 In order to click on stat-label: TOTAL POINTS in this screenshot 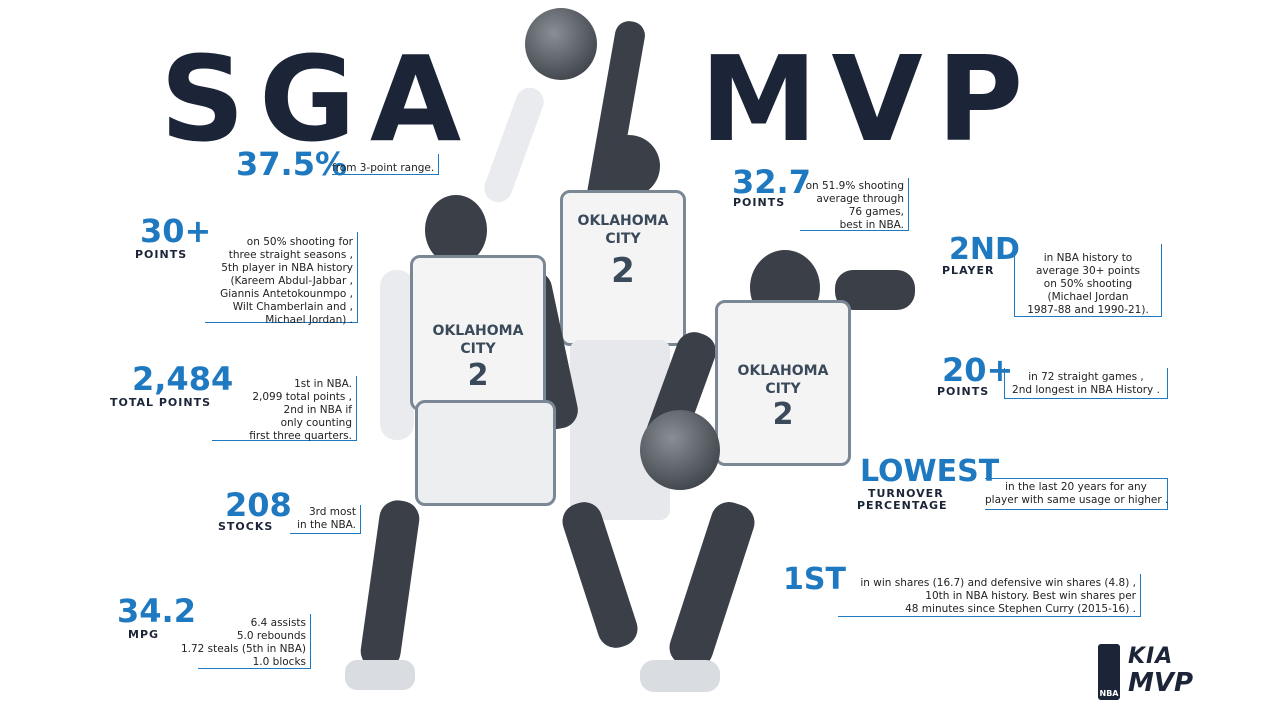, I will do `click(160, 402)`.